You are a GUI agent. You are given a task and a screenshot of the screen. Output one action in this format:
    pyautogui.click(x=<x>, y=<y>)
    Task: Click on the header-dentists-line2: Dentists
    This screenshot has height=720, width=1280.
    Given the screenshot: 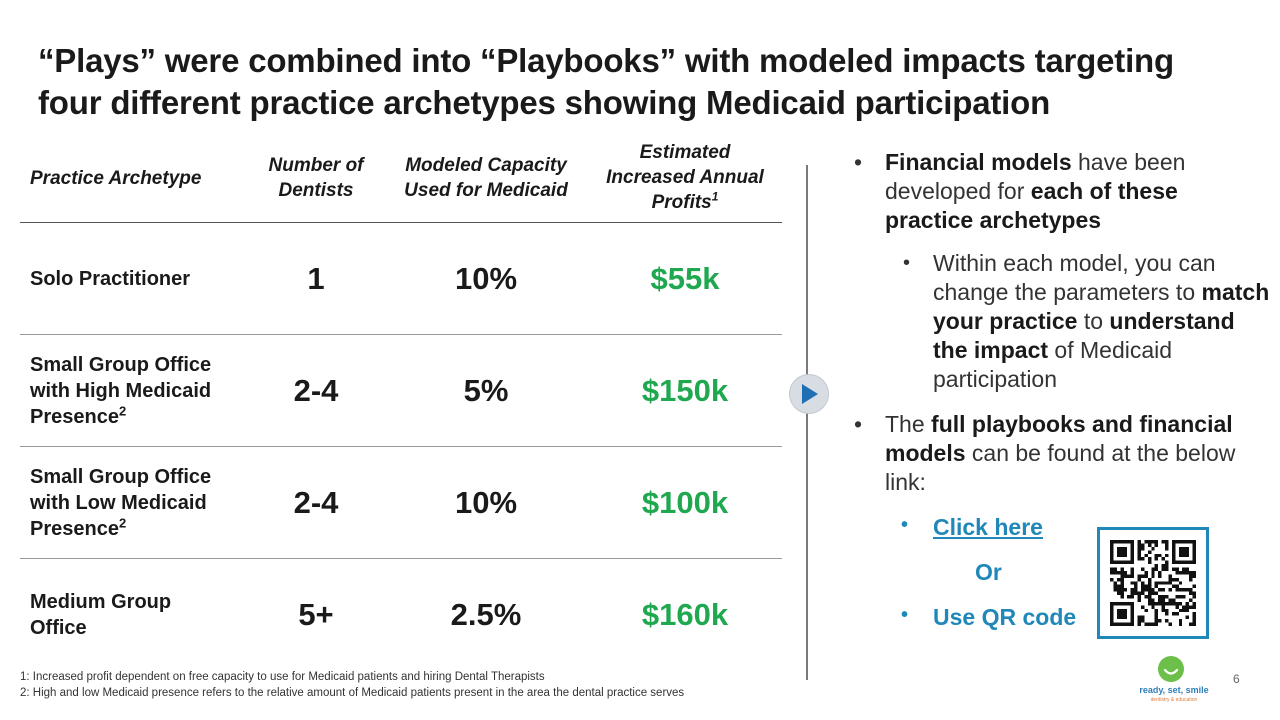 What is the action you would take?
    pyautogui.click(x=316, y=190)
    